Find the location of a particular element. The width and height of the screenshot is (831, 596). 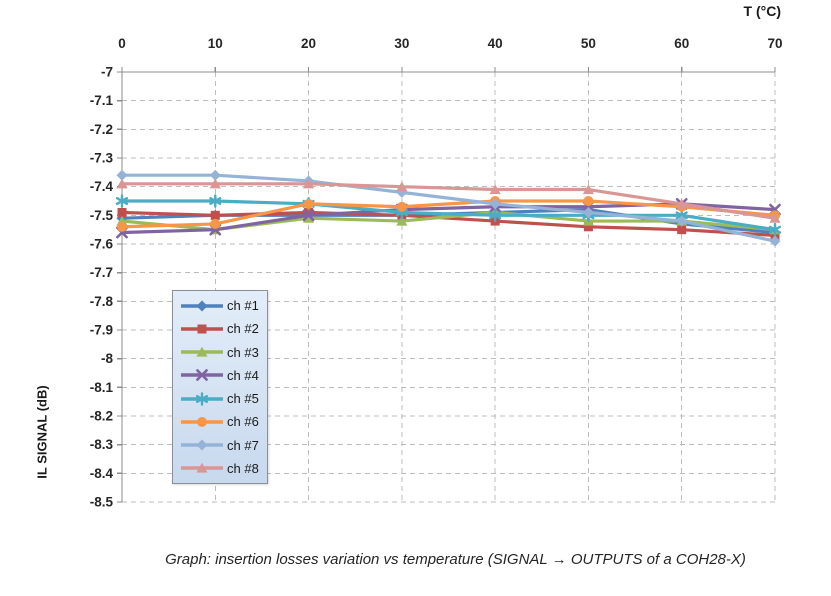

legend-item: ch #4 is located at coordinates (223, 375).